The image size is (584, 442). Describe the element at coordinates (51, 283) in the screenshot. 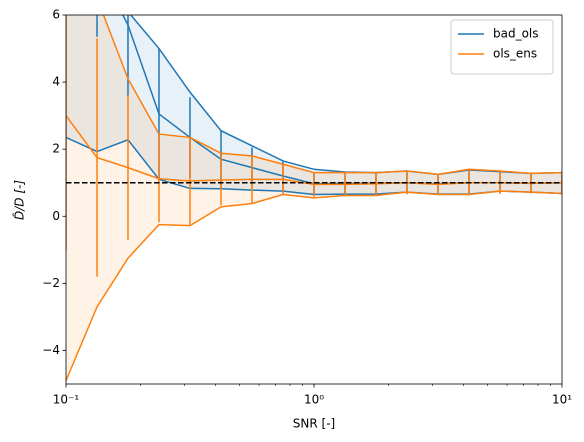

I see `y-tick-label: −2` at that location.